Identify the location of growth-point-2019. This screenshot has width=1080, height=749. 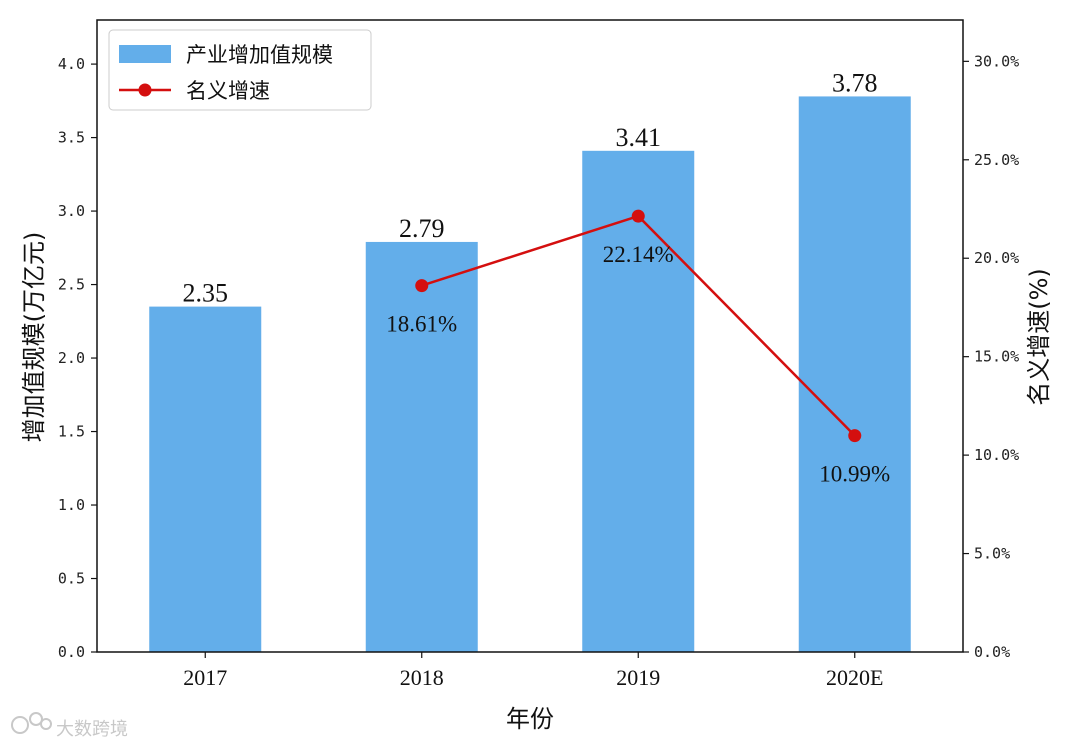
(638, 216).